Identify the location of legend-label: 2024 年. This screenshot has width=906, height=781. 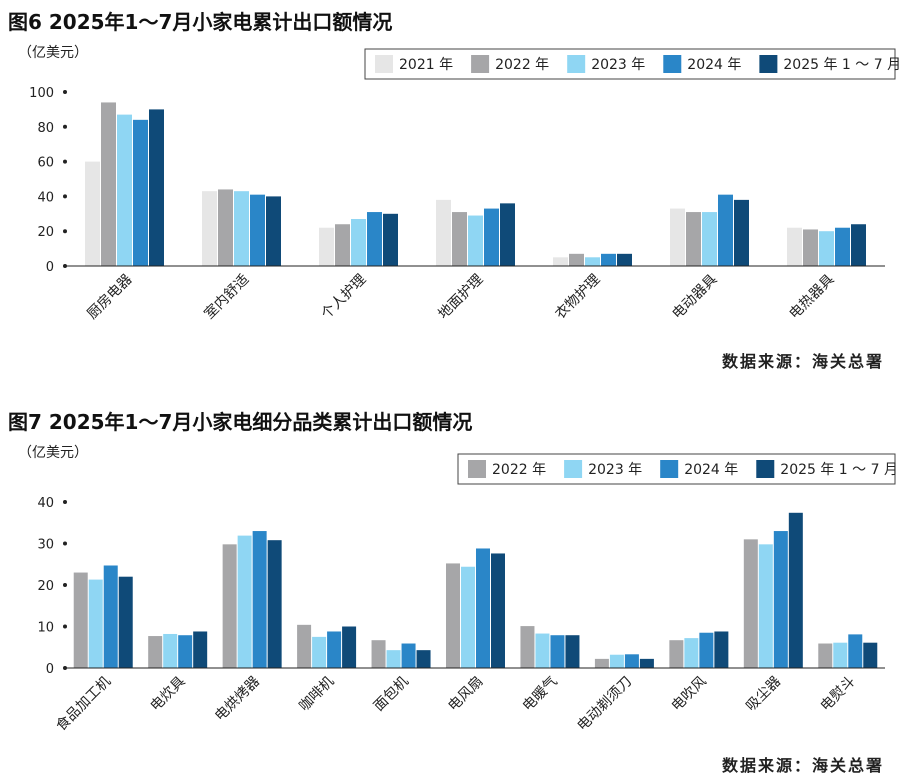
(714, 65).